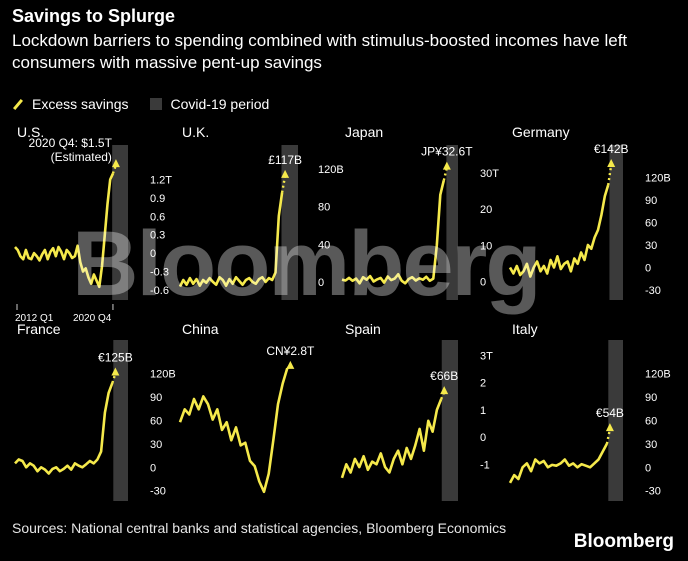 The image size is (688, 561). I want to click on panel-title-4: France, so click(39, 329).